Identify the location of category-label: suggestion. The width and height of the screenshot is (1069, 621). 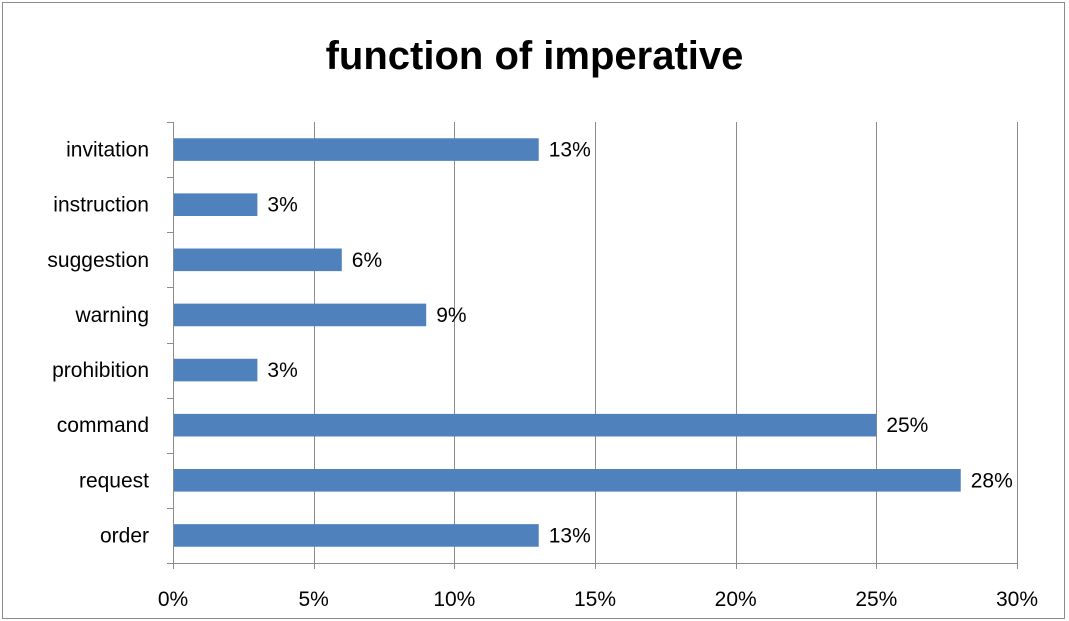
(98, 260).